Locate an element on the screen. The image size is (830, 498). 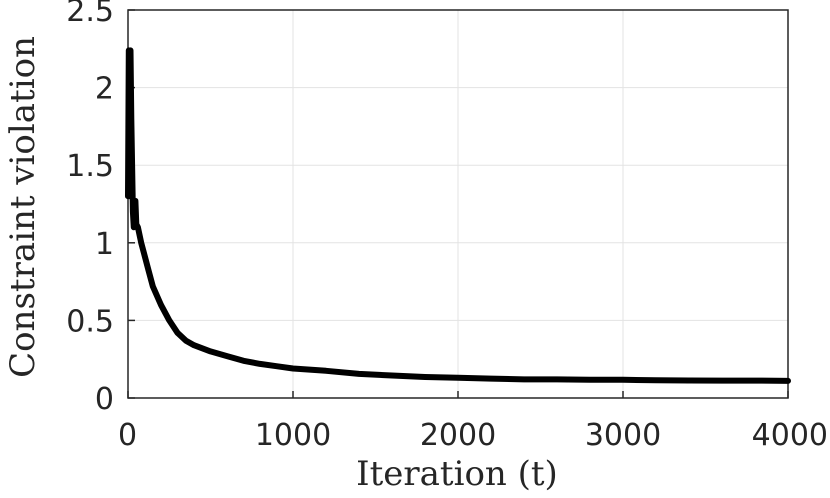
y-tick-label: 2.5 is located at coordinates (90, 14).